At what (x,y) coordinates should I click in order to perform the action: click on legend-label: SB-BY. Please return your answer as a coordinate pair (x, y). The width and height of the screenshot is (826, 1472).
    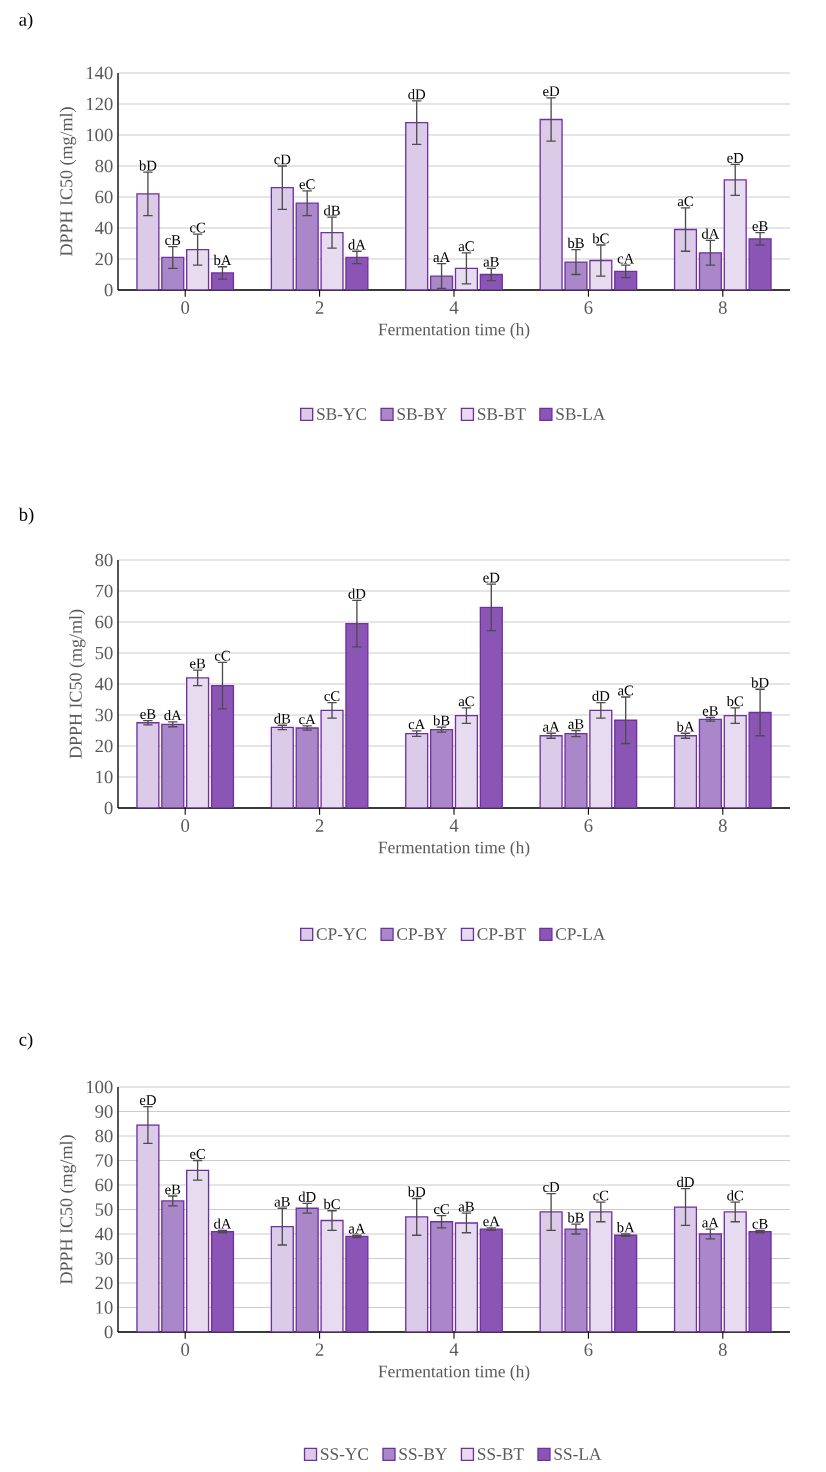
    Looking at the image, I should click on (422, 414).